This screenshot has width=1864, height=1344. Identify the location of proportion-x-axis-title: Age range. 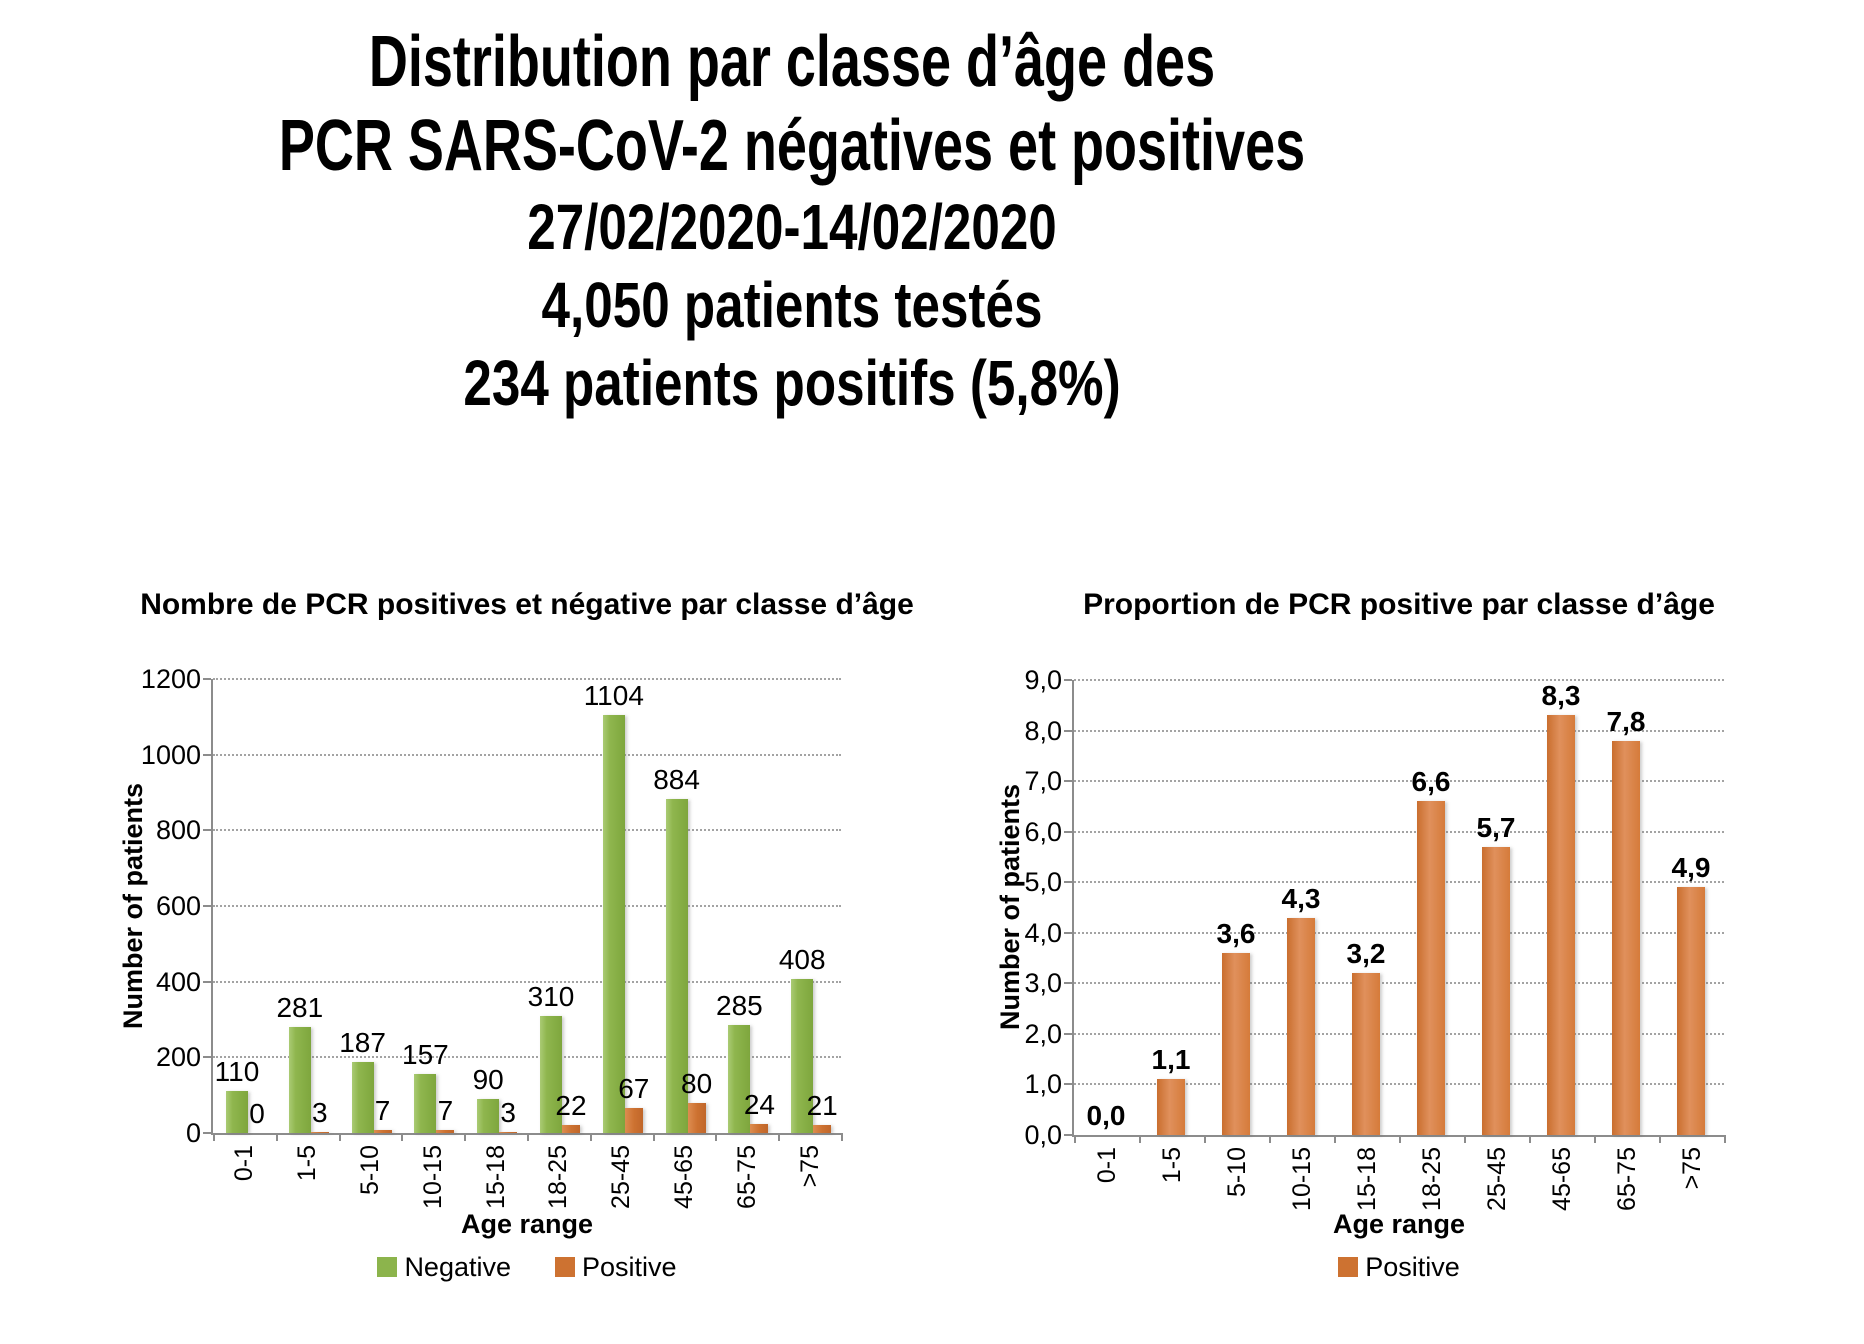
(1399, 1224).